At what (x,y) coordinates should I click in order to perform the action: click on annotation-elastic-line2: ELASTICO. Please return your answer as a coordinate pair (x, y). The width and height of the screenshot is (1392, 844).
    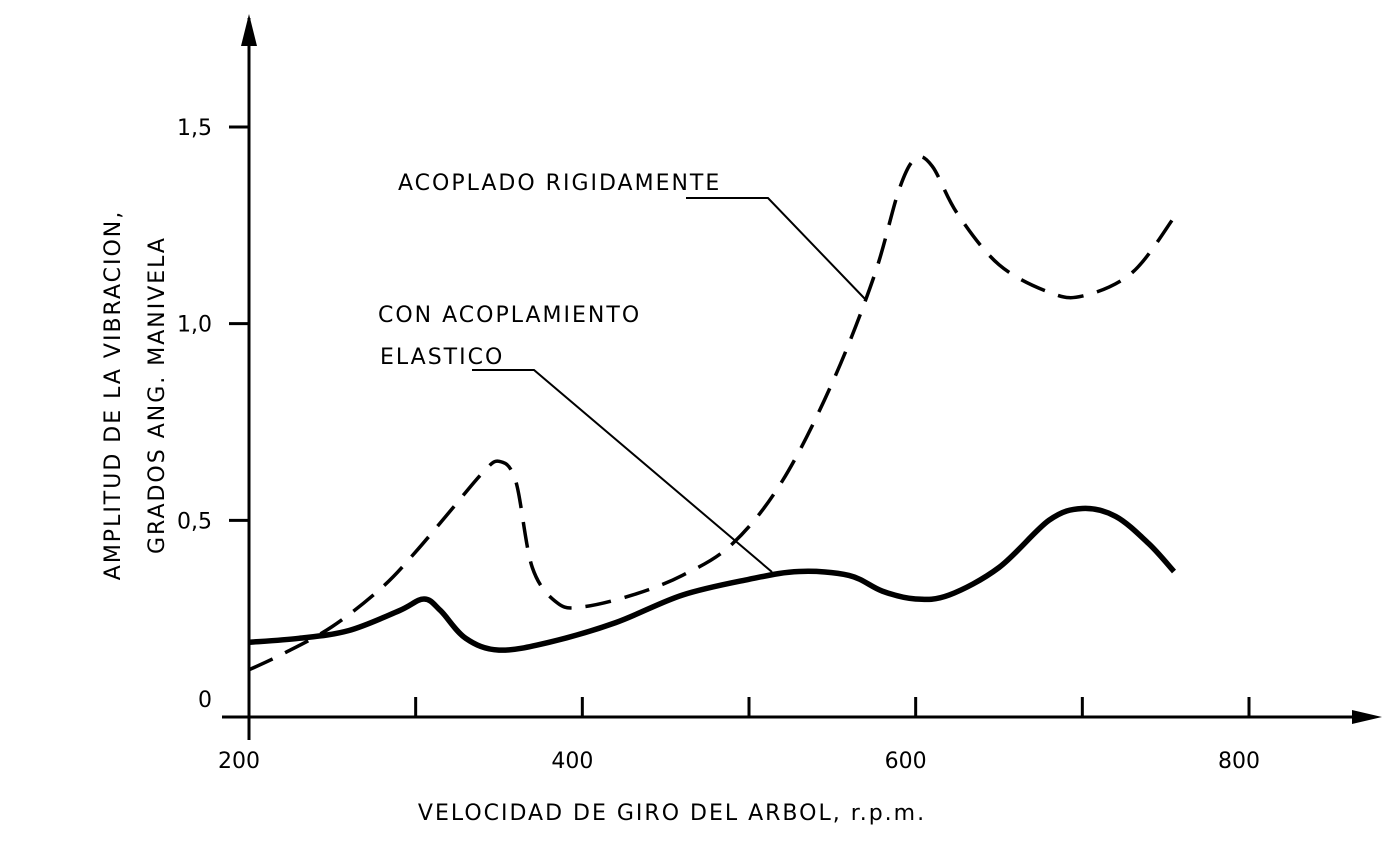
    Looking at the image, I should click on (442, 357).